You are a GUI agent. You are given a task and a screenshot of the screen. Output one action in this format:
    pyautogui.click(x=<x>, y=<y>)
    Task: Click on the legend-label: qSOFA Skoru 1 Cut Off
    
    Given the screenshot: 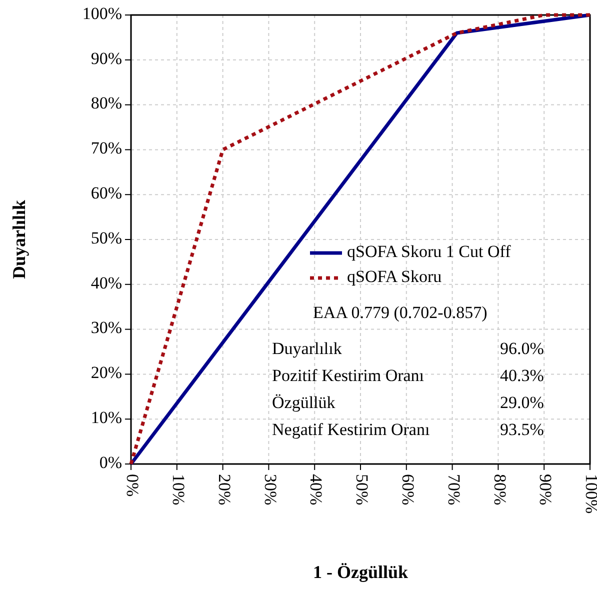 What is the action you would take?
    pyautogui.click(x=429, y=251)
    